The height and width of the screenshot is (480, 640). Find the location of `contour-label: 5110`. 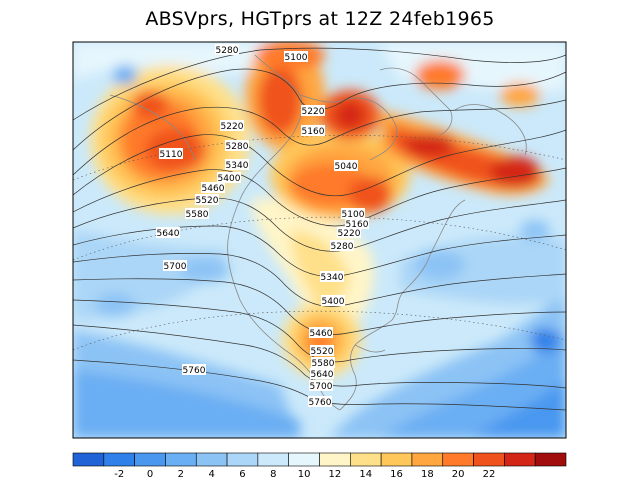

contour-label: 5110 is located at coordinates (171, 155).